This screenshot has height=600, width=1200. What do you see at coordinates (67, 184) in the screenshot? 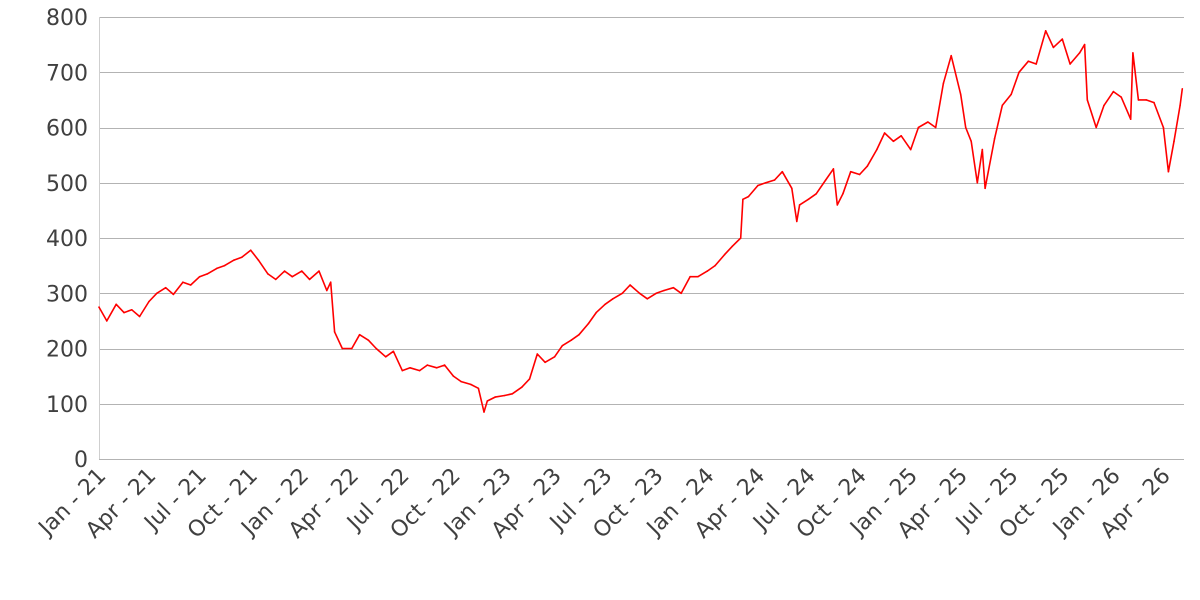
I see `y-tick-label: 500` at bounding box center [67, 184].